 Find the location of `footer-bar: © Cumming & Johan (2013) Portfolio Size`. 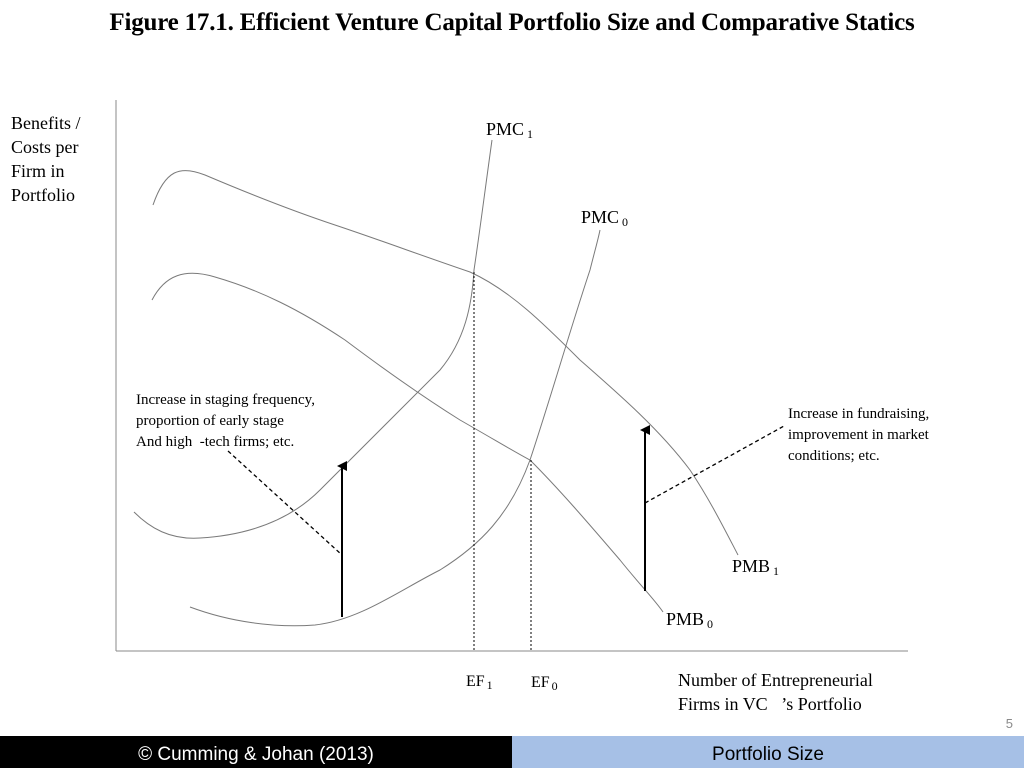

footer-bar: © Cumming & Johan (2013) Portfolio Size is located at coordinates (512, 752).